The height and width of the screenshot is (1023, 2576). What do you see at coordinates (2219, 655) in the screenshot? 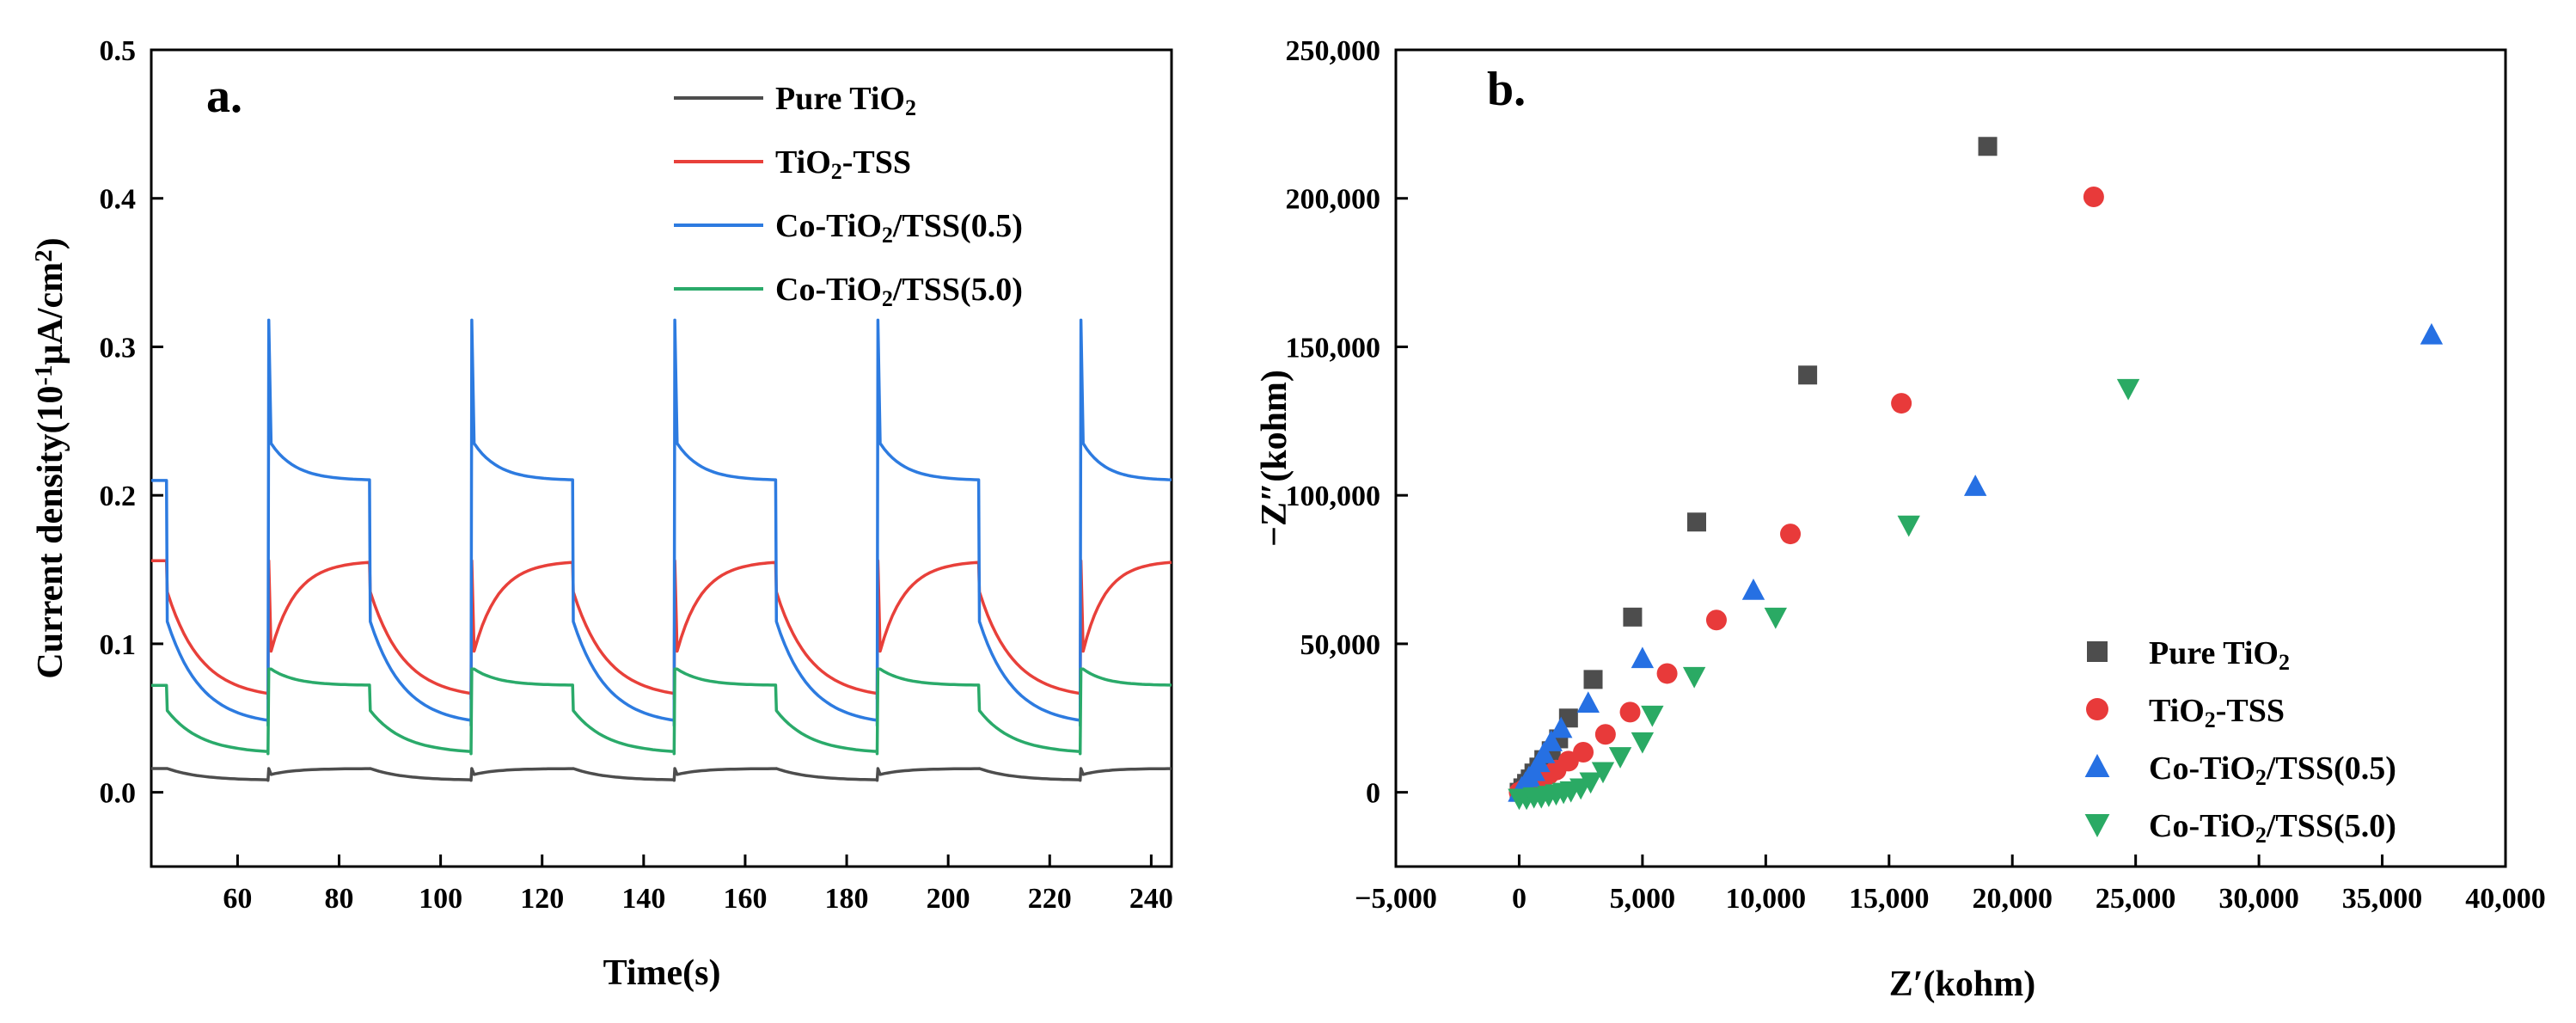
I see `legend-label-b: Pure TiO2` at bounding box center [2219, 655].